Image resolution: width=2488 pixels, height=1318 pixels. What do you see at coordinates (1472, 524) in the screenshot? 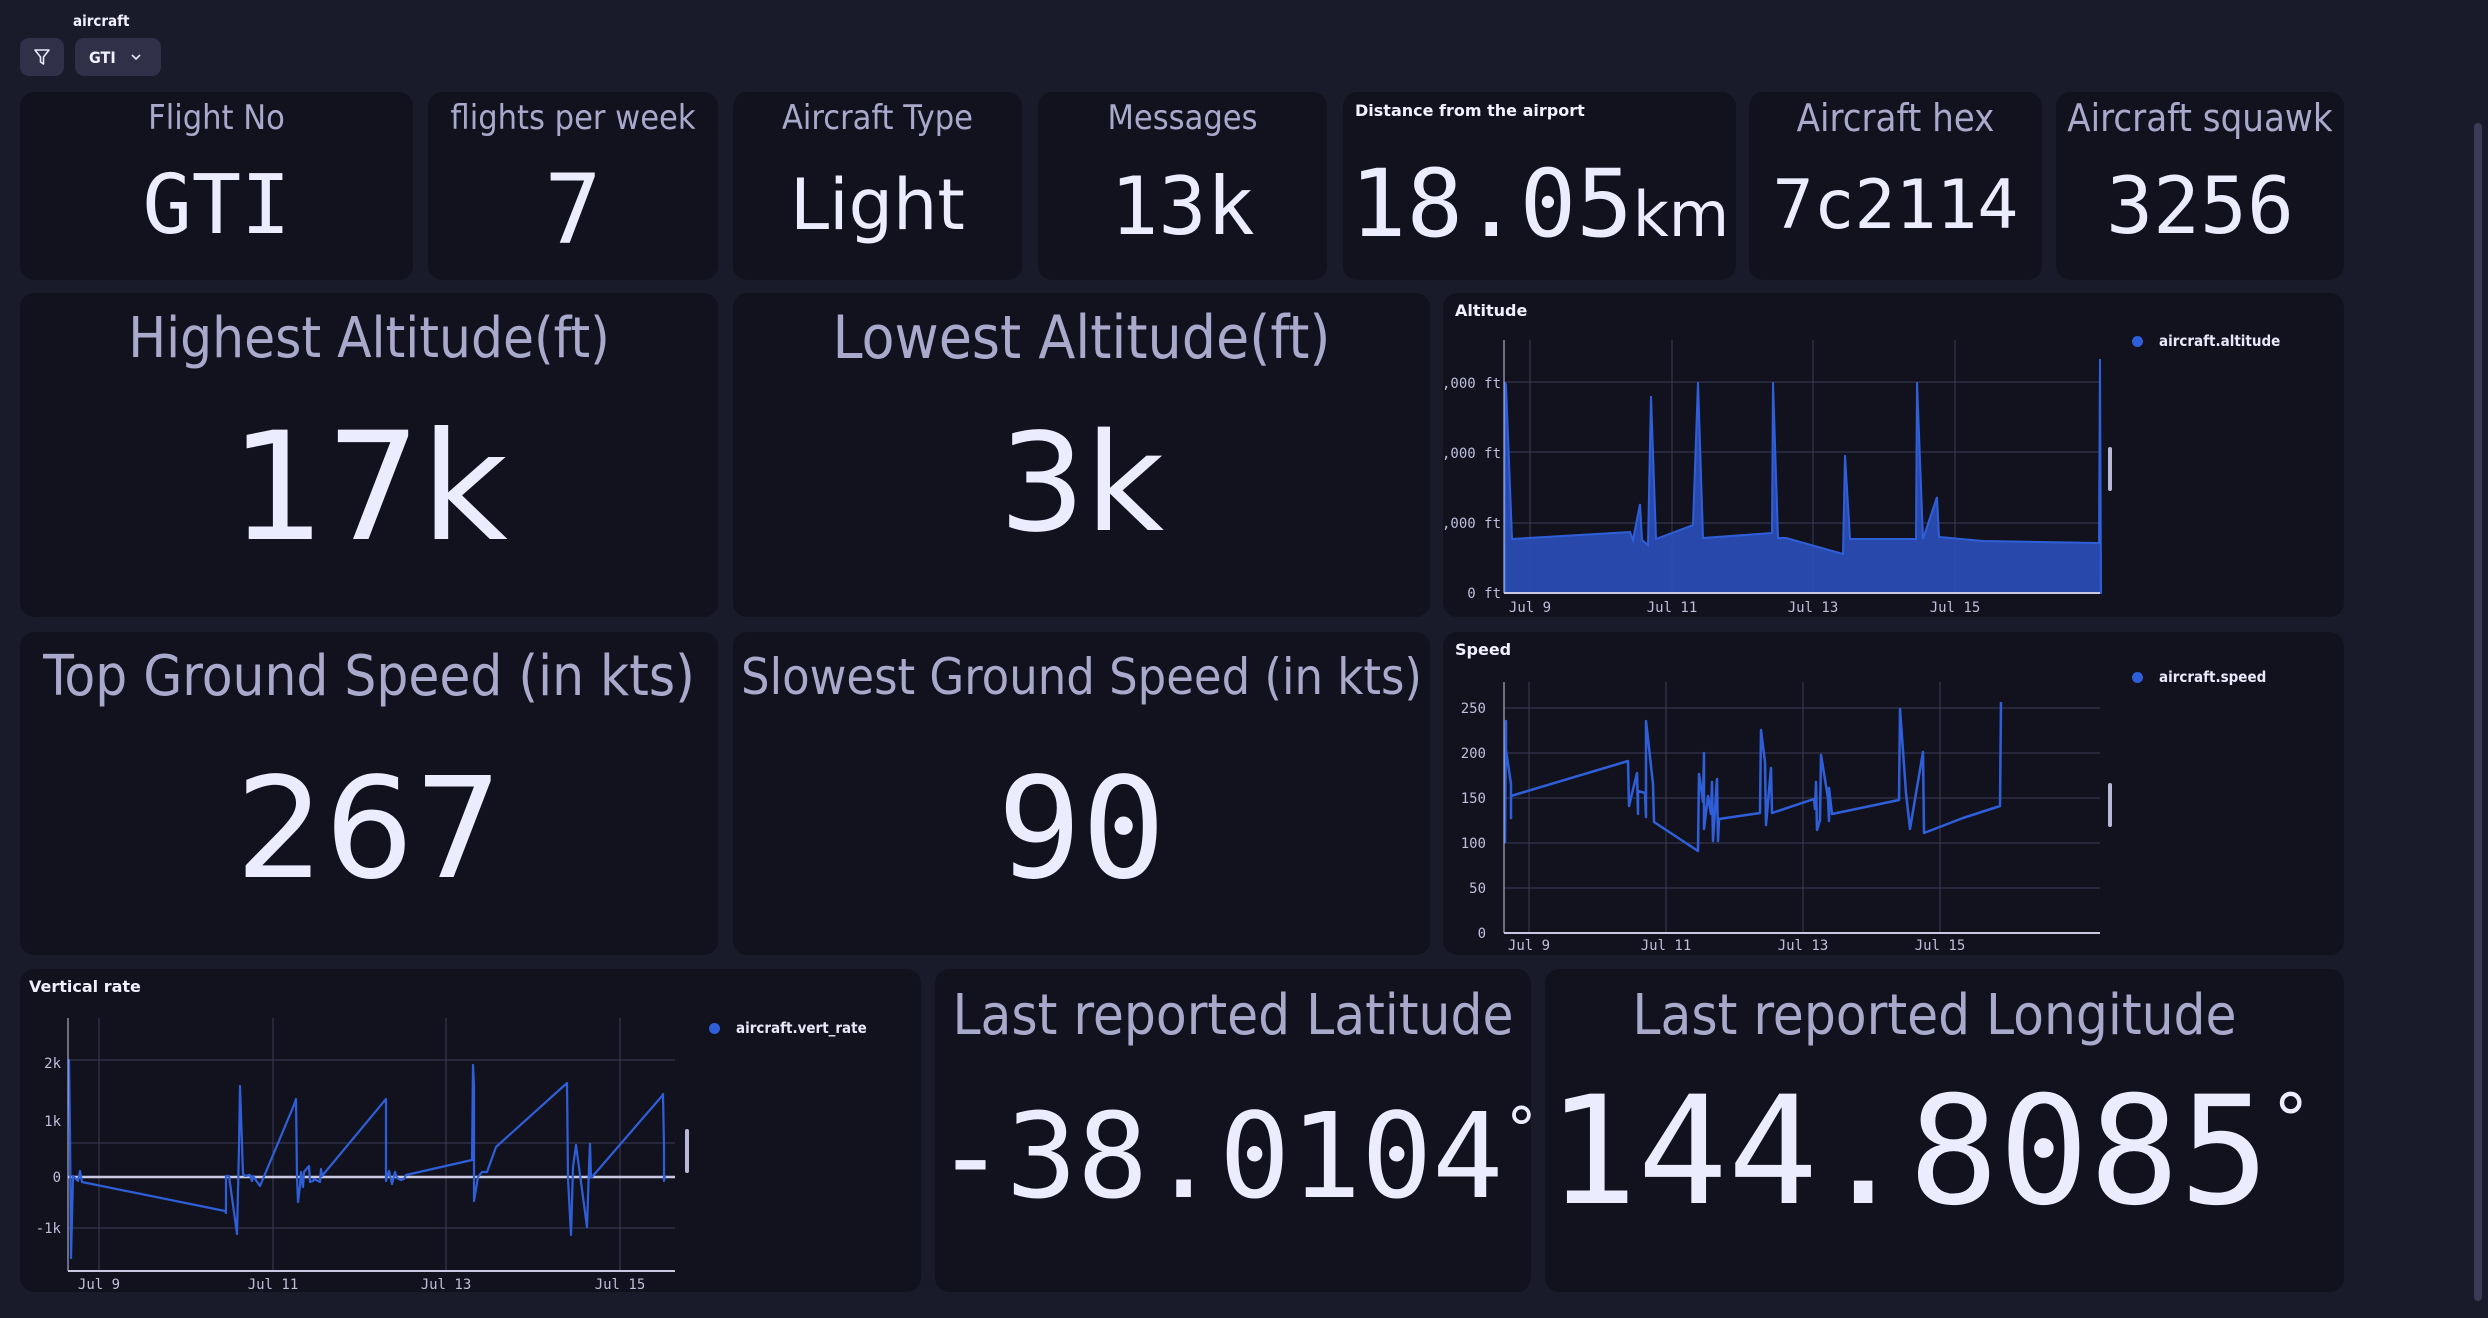
I see `y-tick: 5,000 ft` at bounding box center [1472, 524].